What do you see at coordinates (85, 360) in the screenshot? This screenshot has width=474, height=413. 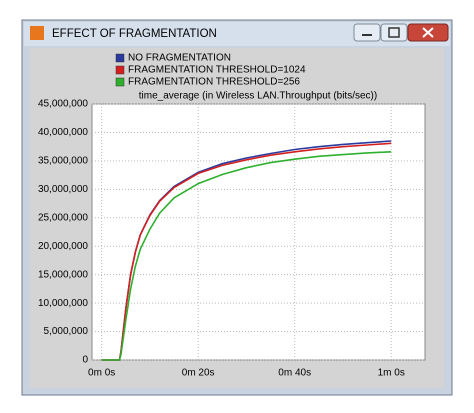 I see `y-tick-label: 0` at bounding box center [85, 360].